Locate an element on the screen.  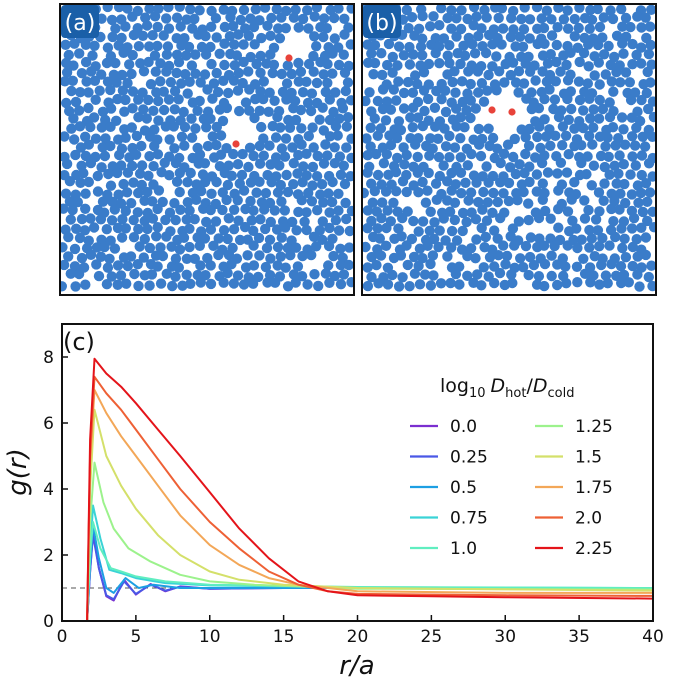
x-tick-label: 15 is located at coordinates (284, 637).